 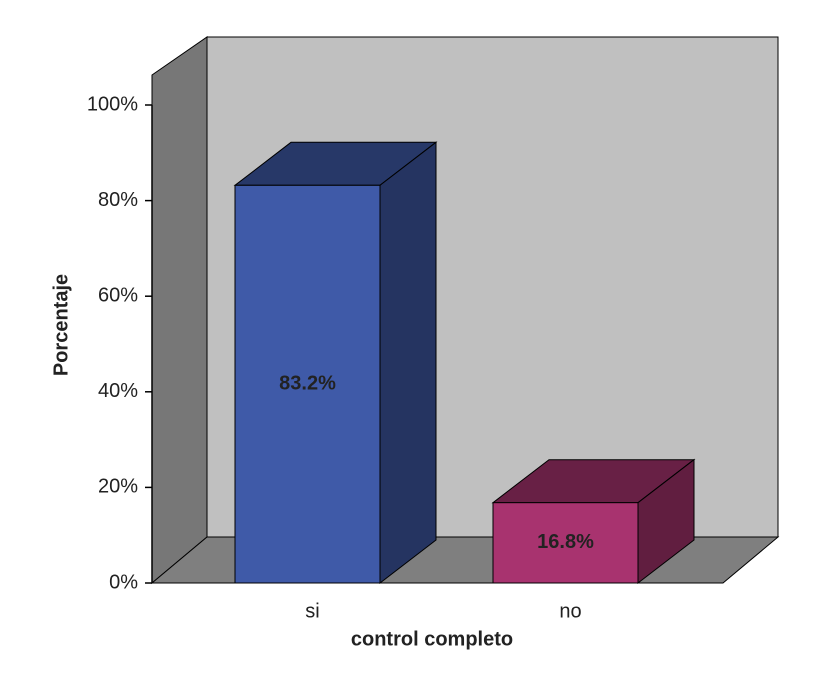 What do you see at coordinates (112, 104) in the screenshot?
I see `y-tick-label: 100%` at bounding box center [112, 104].